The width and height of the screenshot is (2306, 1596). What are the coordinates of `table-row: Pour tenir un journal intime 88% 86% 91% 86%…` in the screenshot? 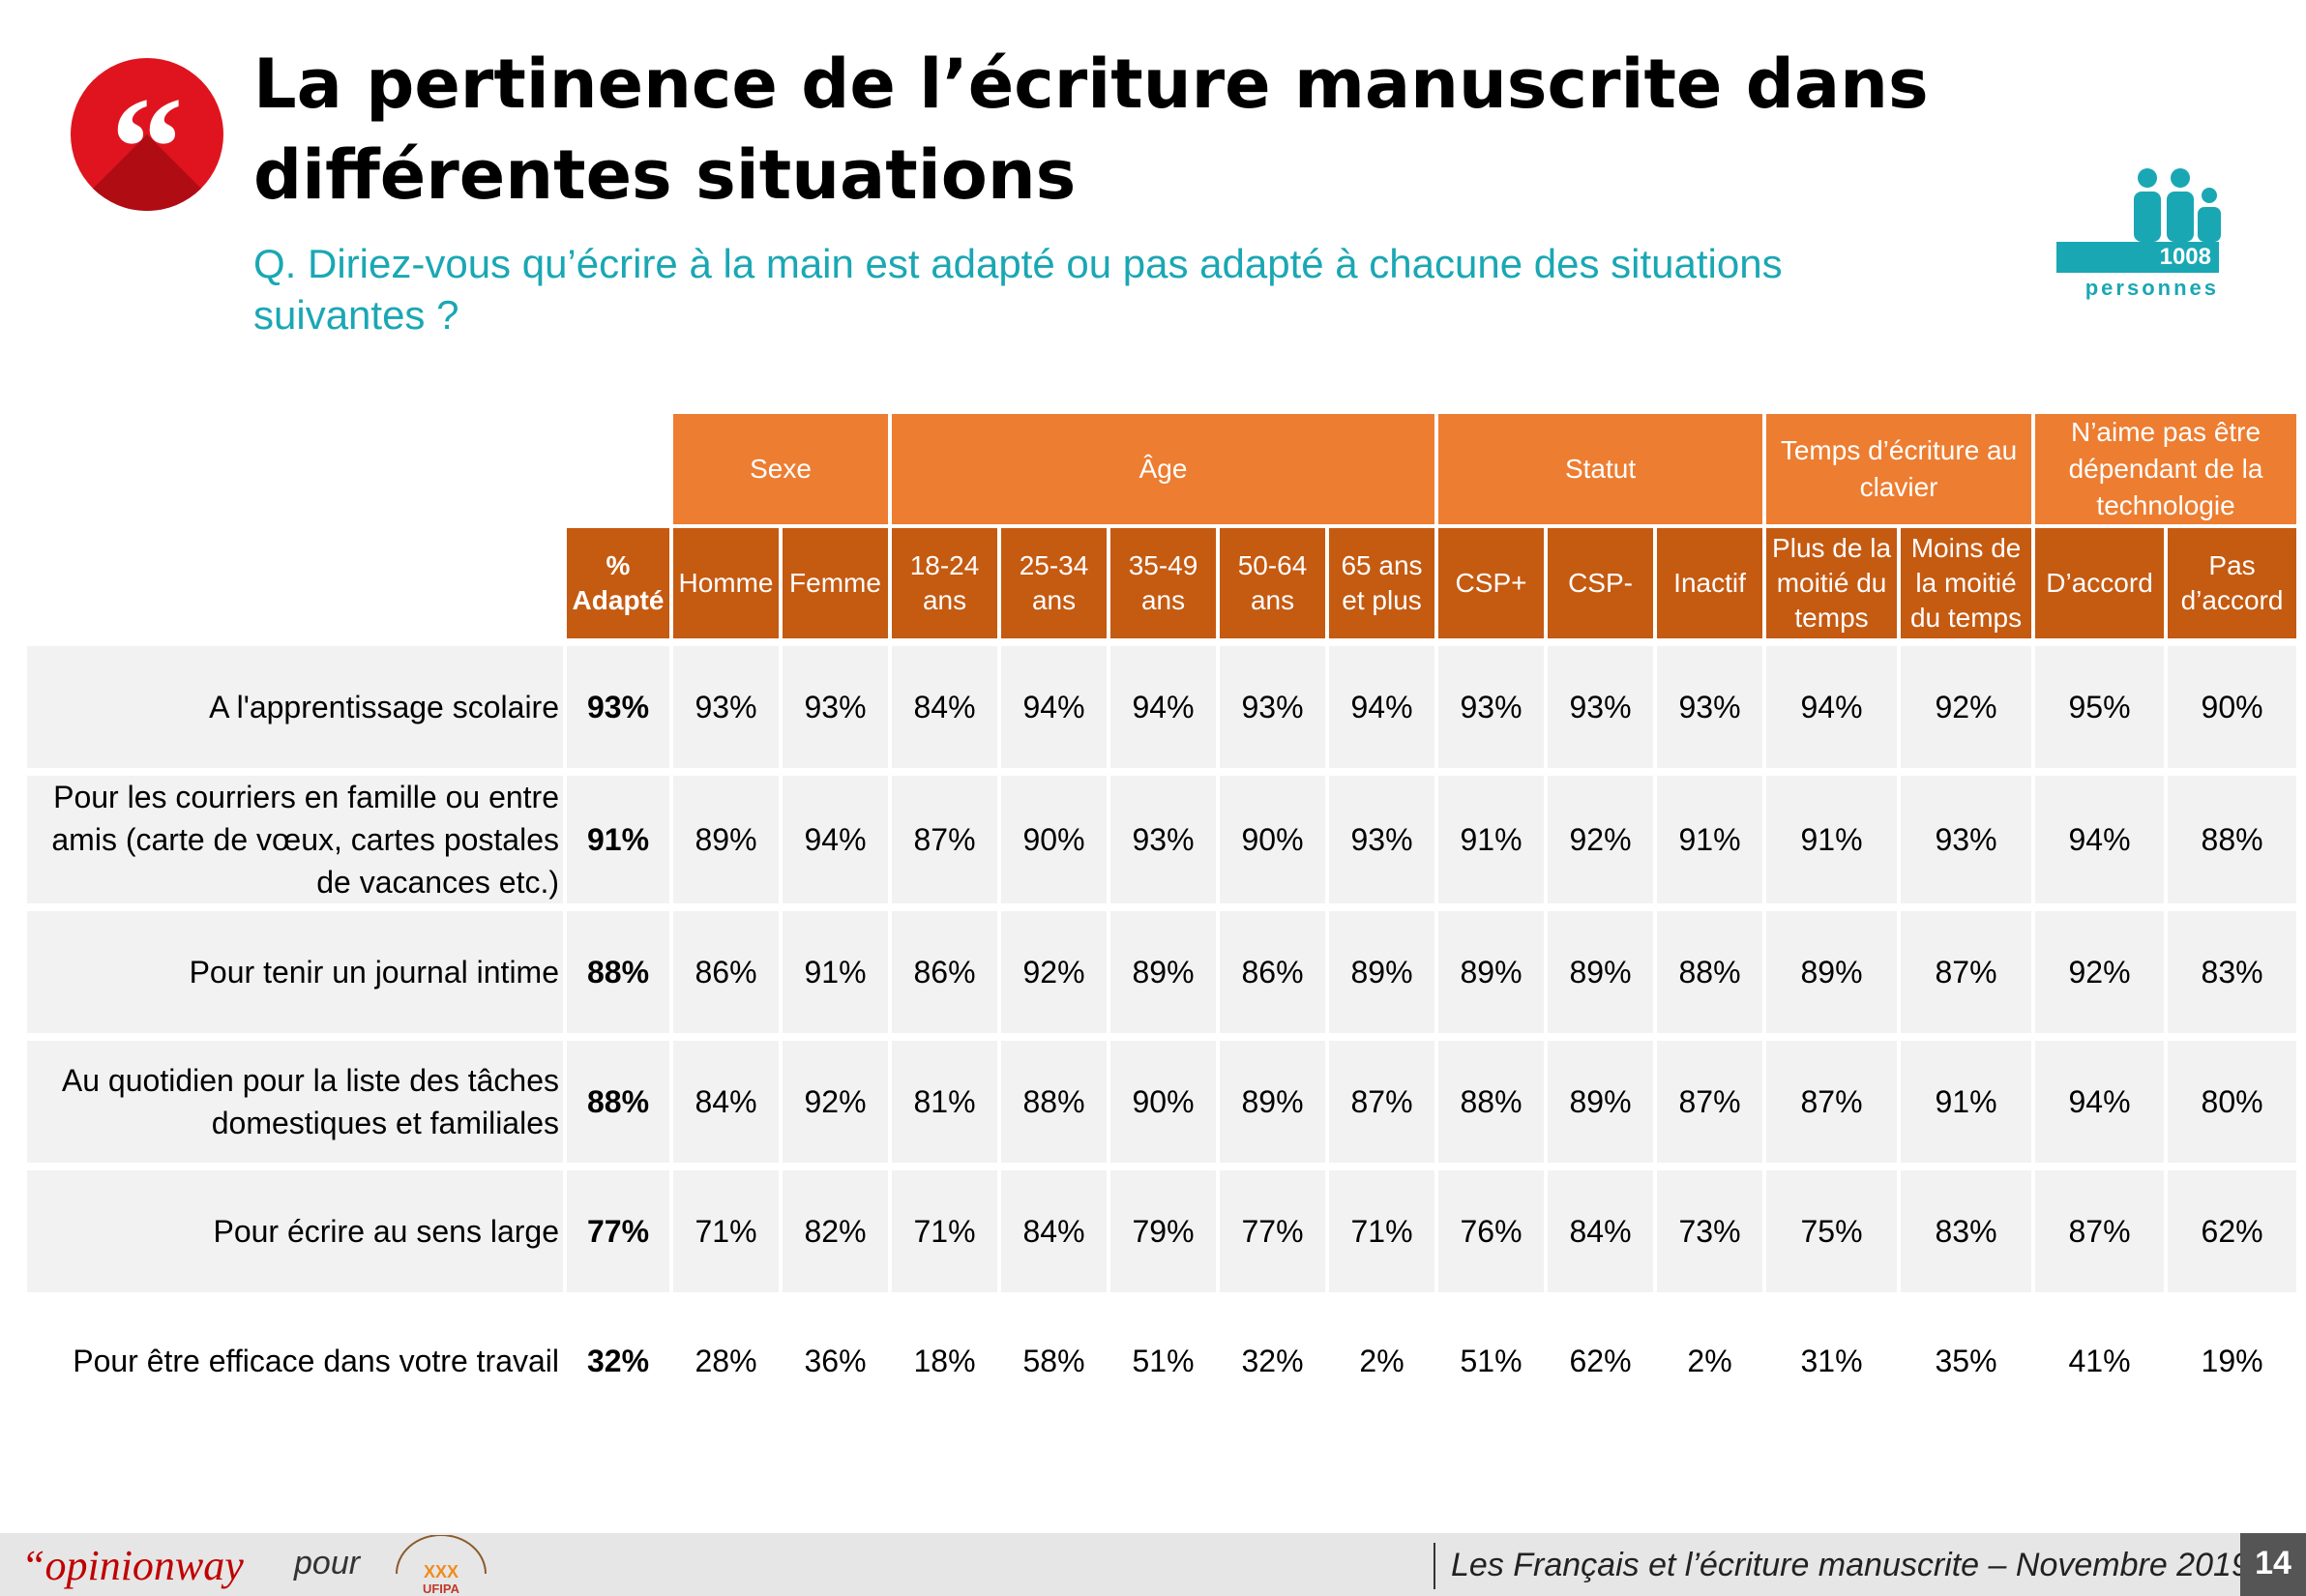 It's located at (1162, 971).